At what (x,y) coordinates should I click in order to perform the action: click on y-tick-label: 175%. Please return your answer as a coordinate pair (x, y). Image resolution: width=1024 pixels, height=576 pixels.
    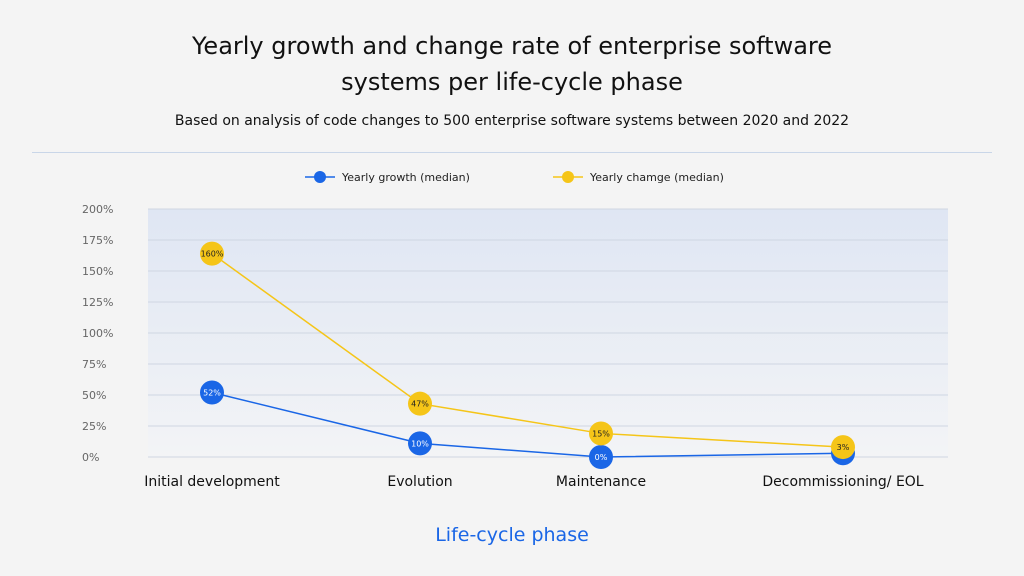
    Looking at the image, I should click on (97, 240).